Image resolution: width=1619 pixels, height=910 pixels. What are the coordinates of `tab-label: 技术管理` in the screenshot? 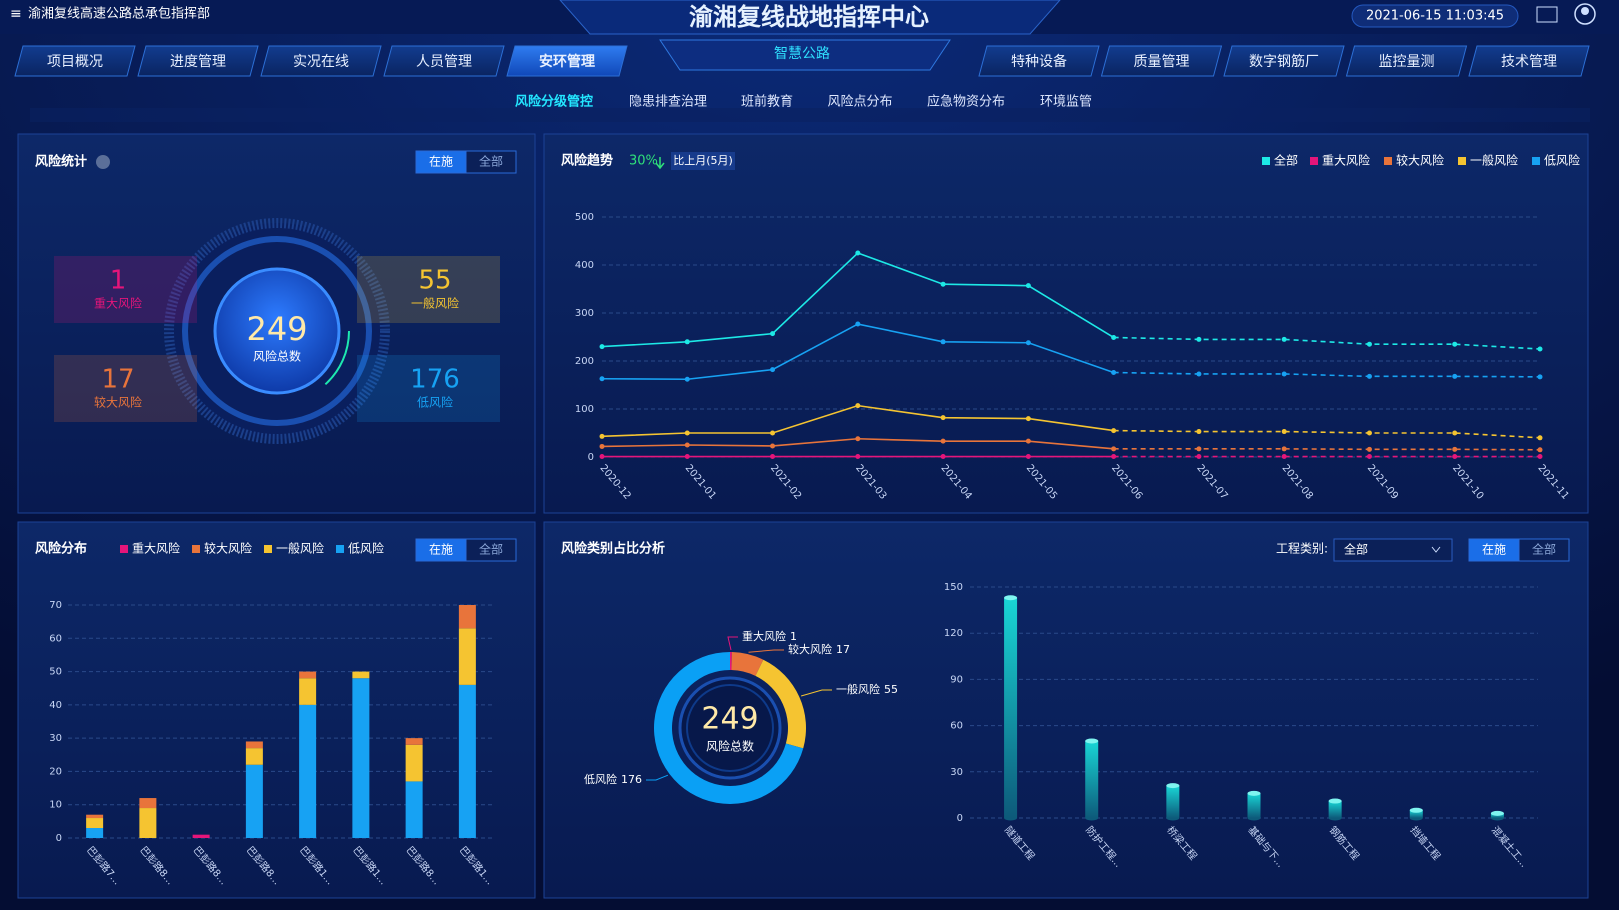 It's located at (1529, 62).